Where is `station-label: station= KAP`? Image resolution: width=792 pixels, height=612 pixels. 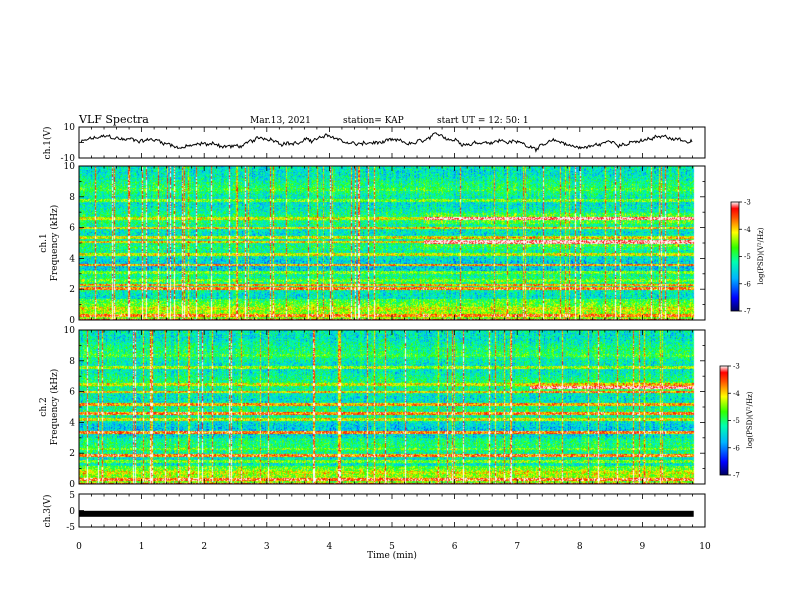 station-label: station= KAP is located at coordinates (373, 121).